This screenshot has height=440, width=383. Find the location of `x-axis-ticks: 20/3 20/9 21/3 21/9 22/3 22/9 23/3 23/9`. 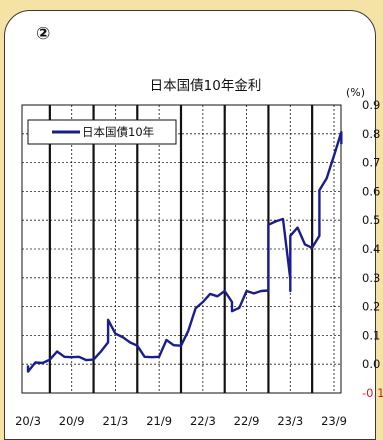

x-axis-ticks: 20/3 20/9 21/3 21/9 22/3 22/9 23/3 23/9 is located at coordinates (181, 421).